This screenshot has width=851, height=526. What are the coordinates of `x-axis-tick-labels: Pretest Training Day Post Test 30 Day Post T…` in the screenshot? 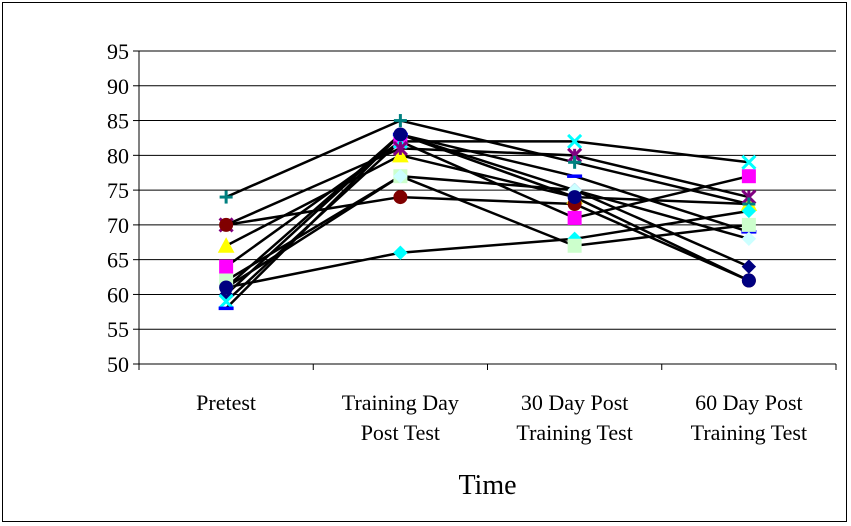 It's located at (501, 417).